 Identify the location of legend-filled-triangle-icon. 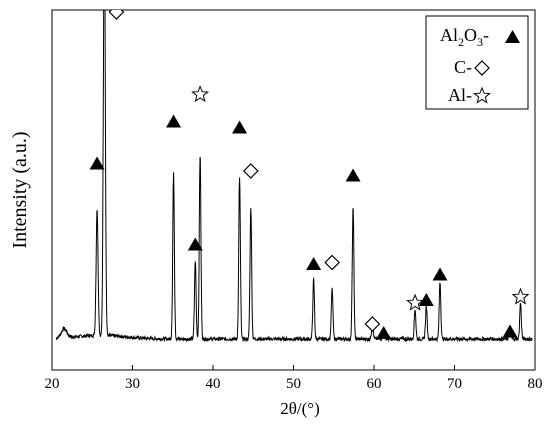
(512, 36).